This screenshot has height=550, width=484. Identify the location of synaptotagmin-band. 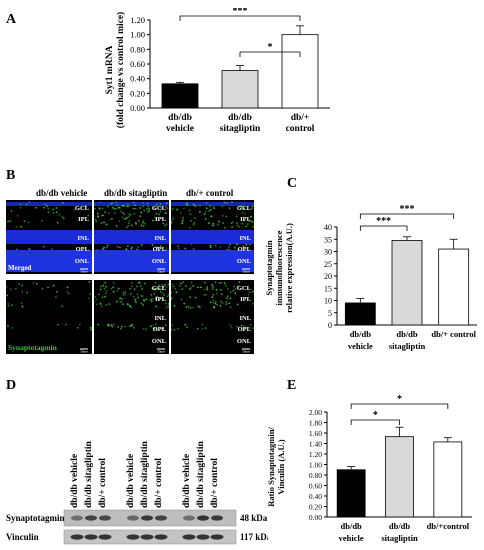
(217, 518).